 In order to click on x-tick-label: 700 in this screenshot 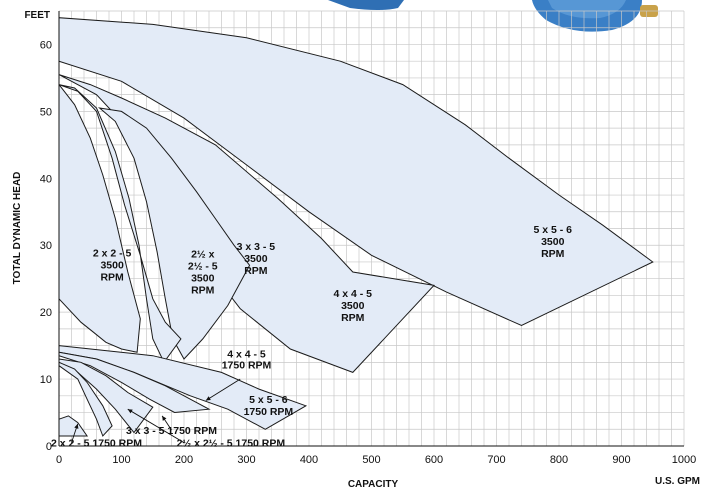, I will do `click(496, 460)`.